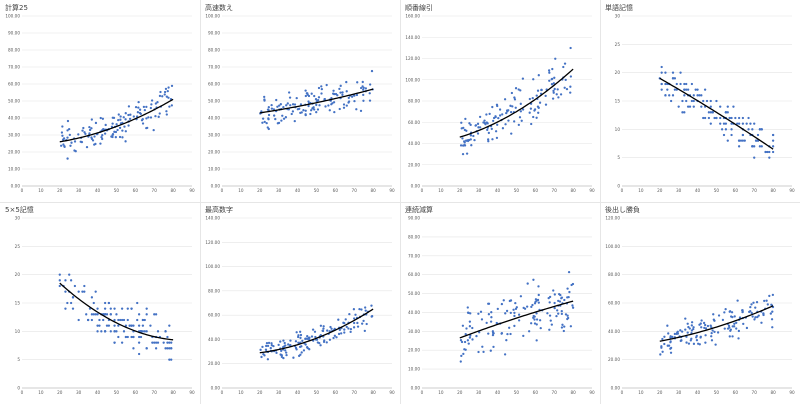 The image size is (800, 404). What do you see at coordinates (555, 392) in the screenshot?
I see `x-tick-label: 70` at bounding box center [555, 392].